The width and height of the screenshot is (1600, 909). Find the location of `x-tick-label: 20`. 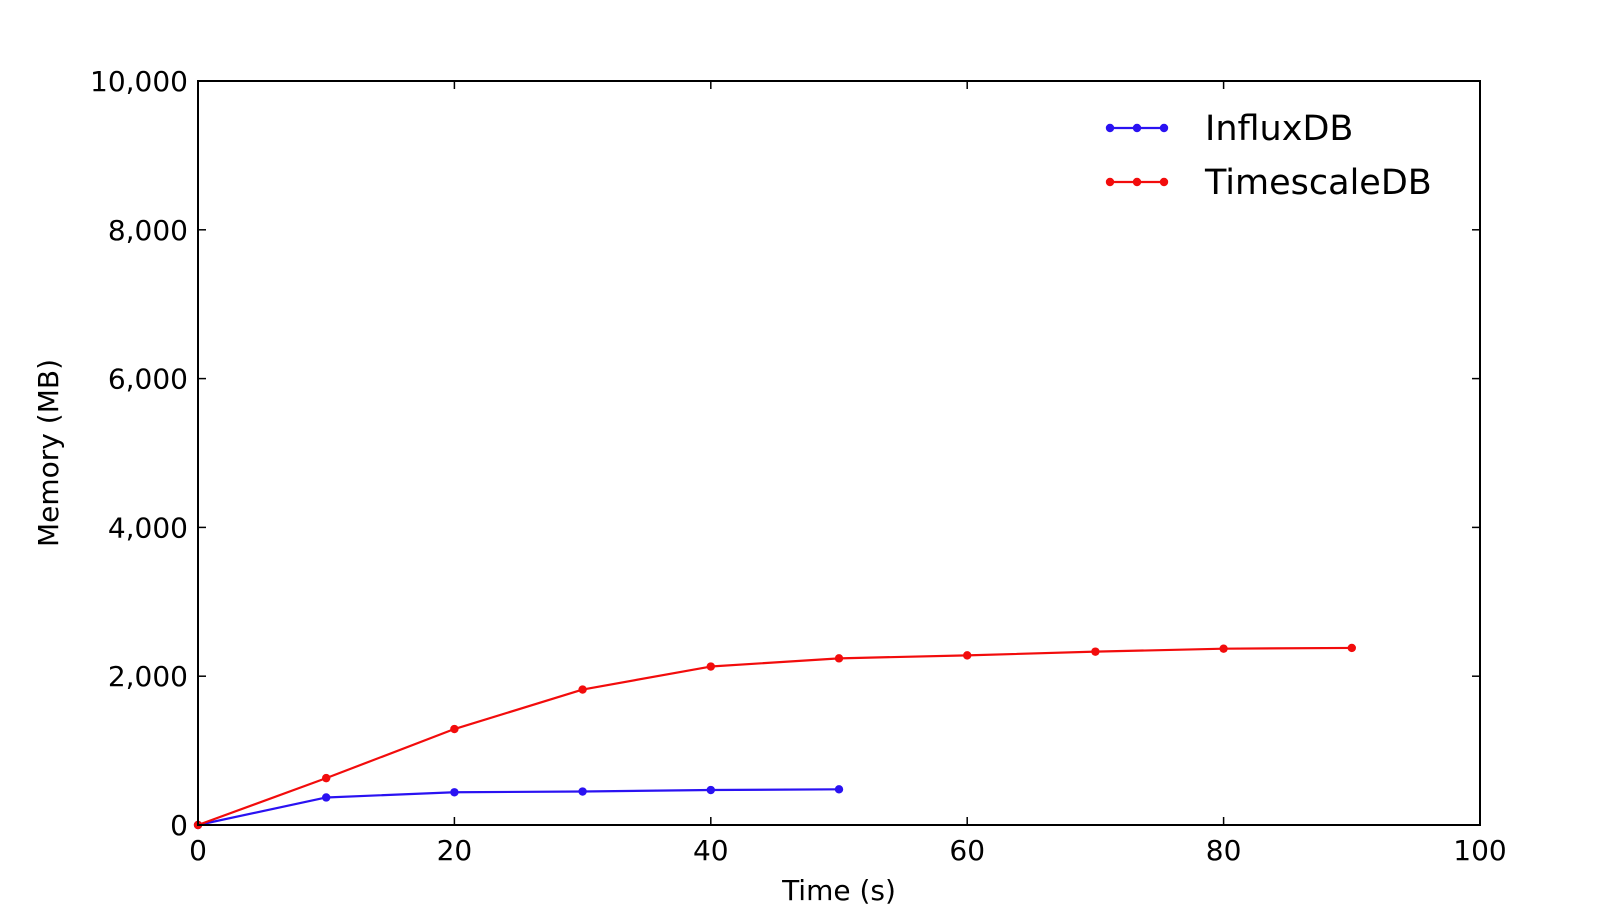

x-tick-label: 20 is located at coordinates (455, 850).